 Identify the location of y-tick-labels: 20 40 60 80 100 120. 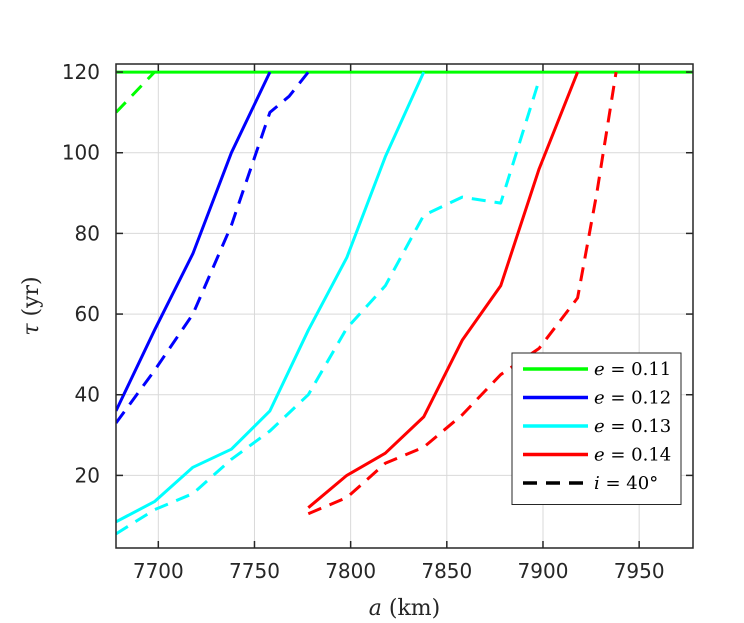
(81, 273).